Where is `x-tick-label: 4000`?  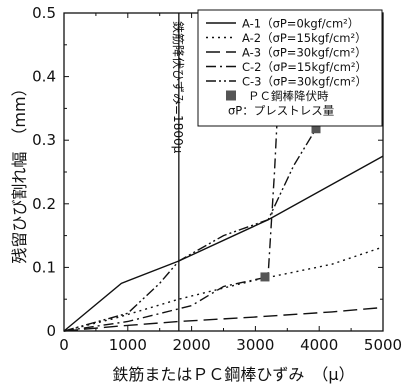 x-tick-label: 4000 is located at coordinates (319, 345).